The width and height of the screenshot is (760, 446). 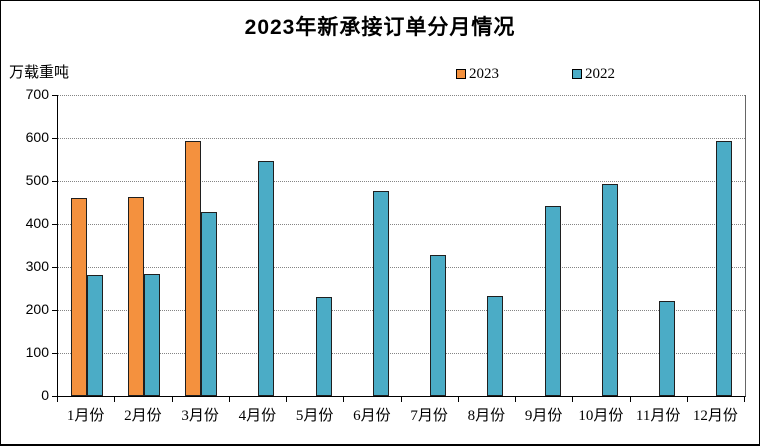 What do you see at coordinates (94, 335) in the screenshot?
I see `bar-2022-1月份` at bounding box center [94, 335].